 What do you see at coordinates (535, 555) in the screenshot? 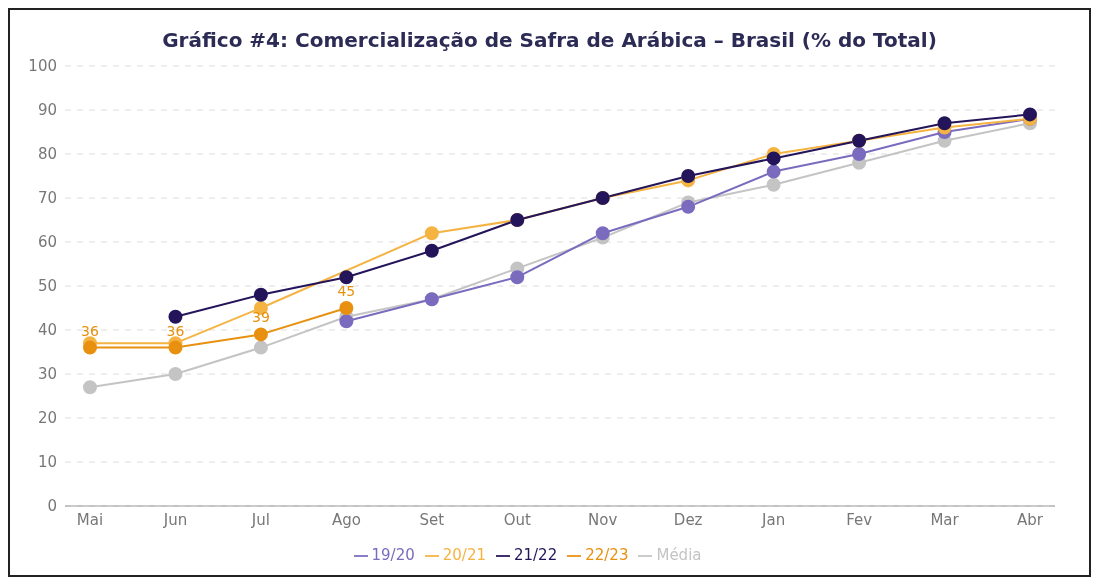
I see `legend-label: 21/22` at bounding box center [535, 555].